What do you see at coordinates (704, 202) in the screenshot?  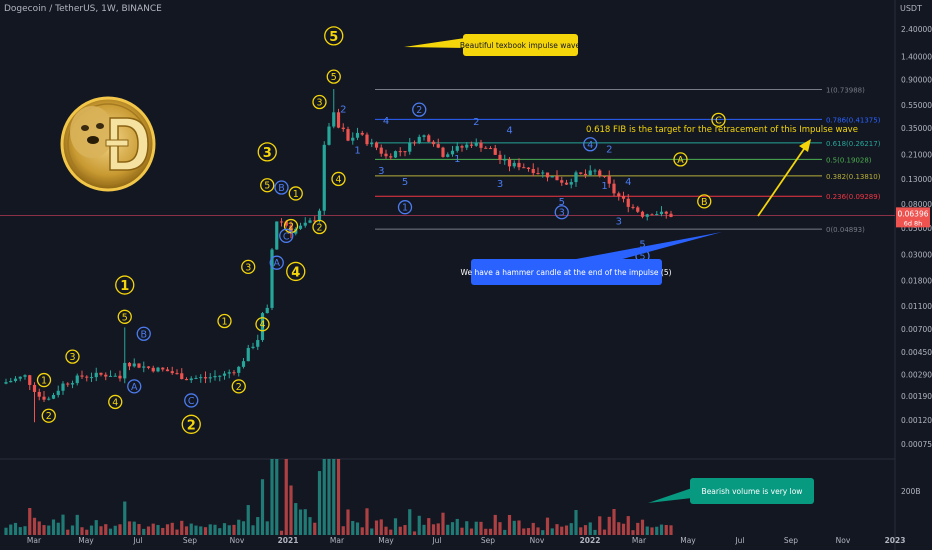 I see `wave-label: B` at bounding box center [704, 202].